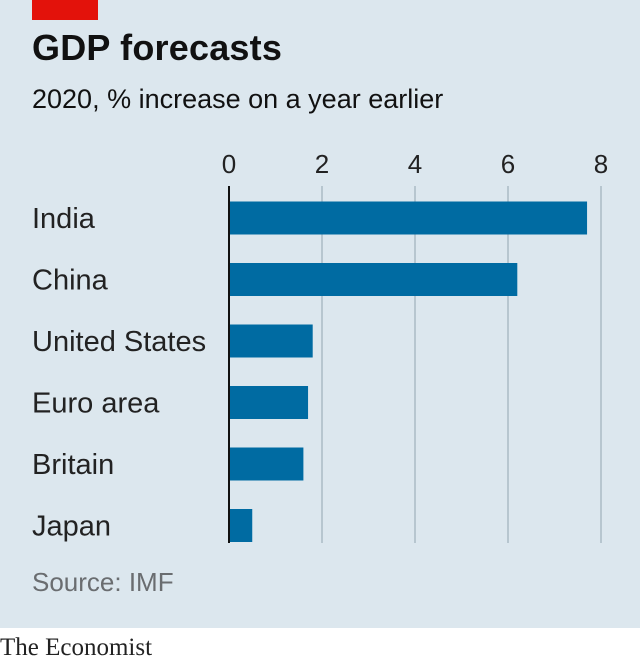 Image resolution: width=640 pixels, height=667 pixels. What do you see at coordinates (96, 404) in the screenshot?
I see `category-label-euro-area: Euro area` at bounding box center [96, 404].